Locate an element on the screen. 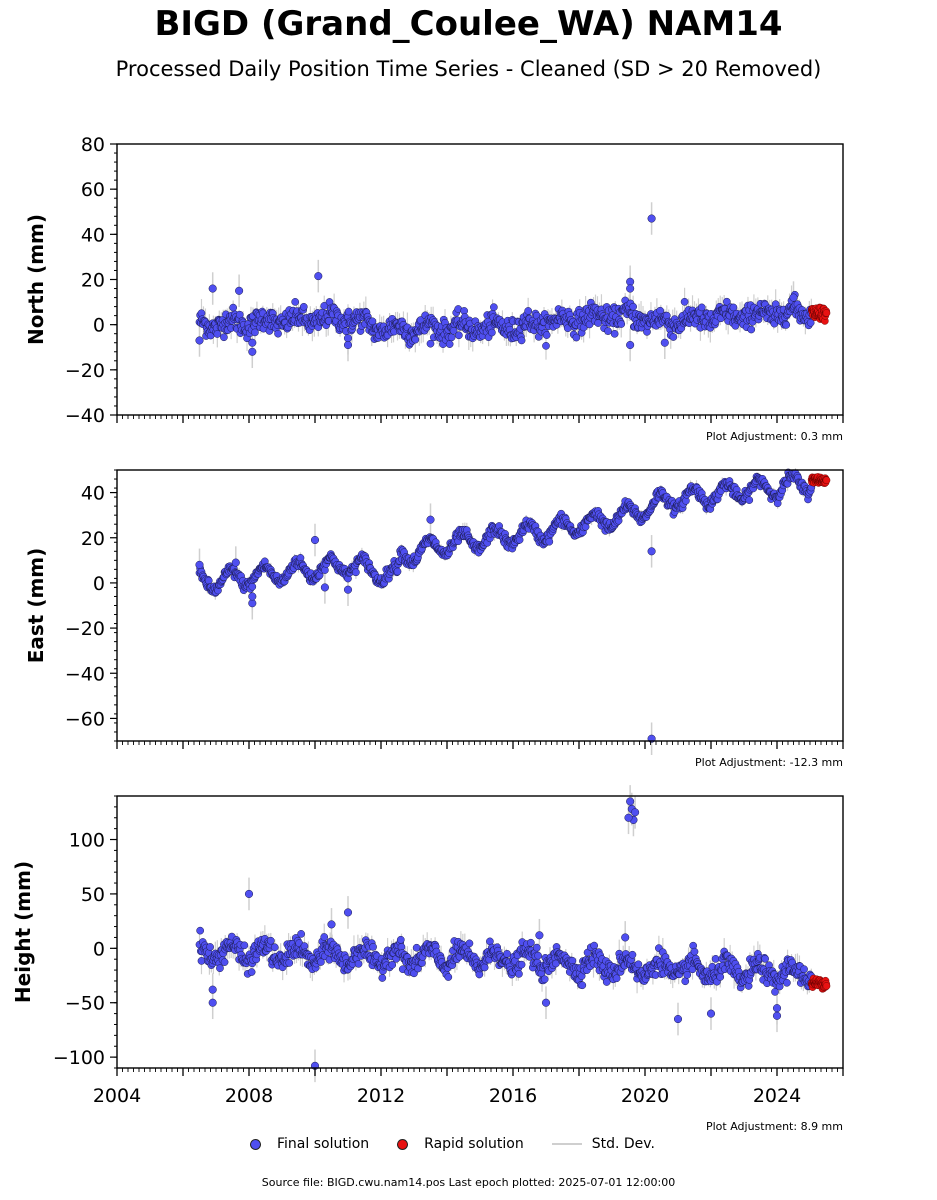 Image resolution: width=937 pixels, height=1200 pixels. chart-title: BIGD (Grand_Coulee_WA) NAM14 is located at coordinates (468, 24).